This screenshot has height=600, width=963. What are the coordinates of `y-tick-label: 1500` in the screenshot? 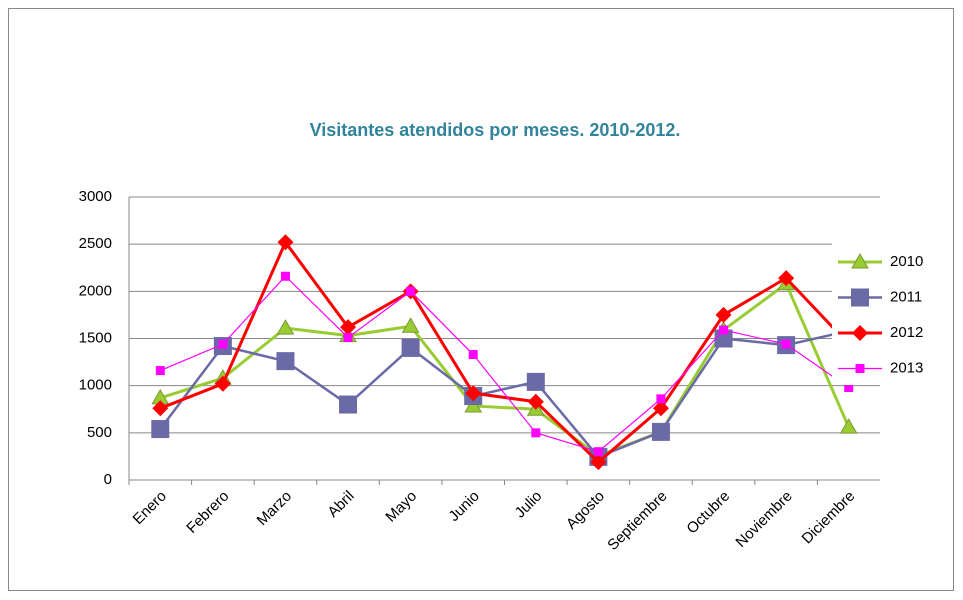 It's located at (95, 337).